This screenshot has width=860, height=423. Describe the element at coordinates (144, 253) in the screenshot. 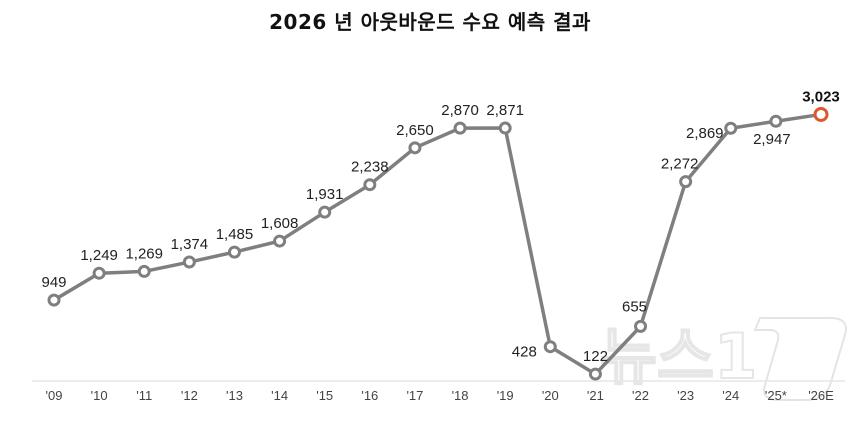

I see `data-label: 1,269` at that location.